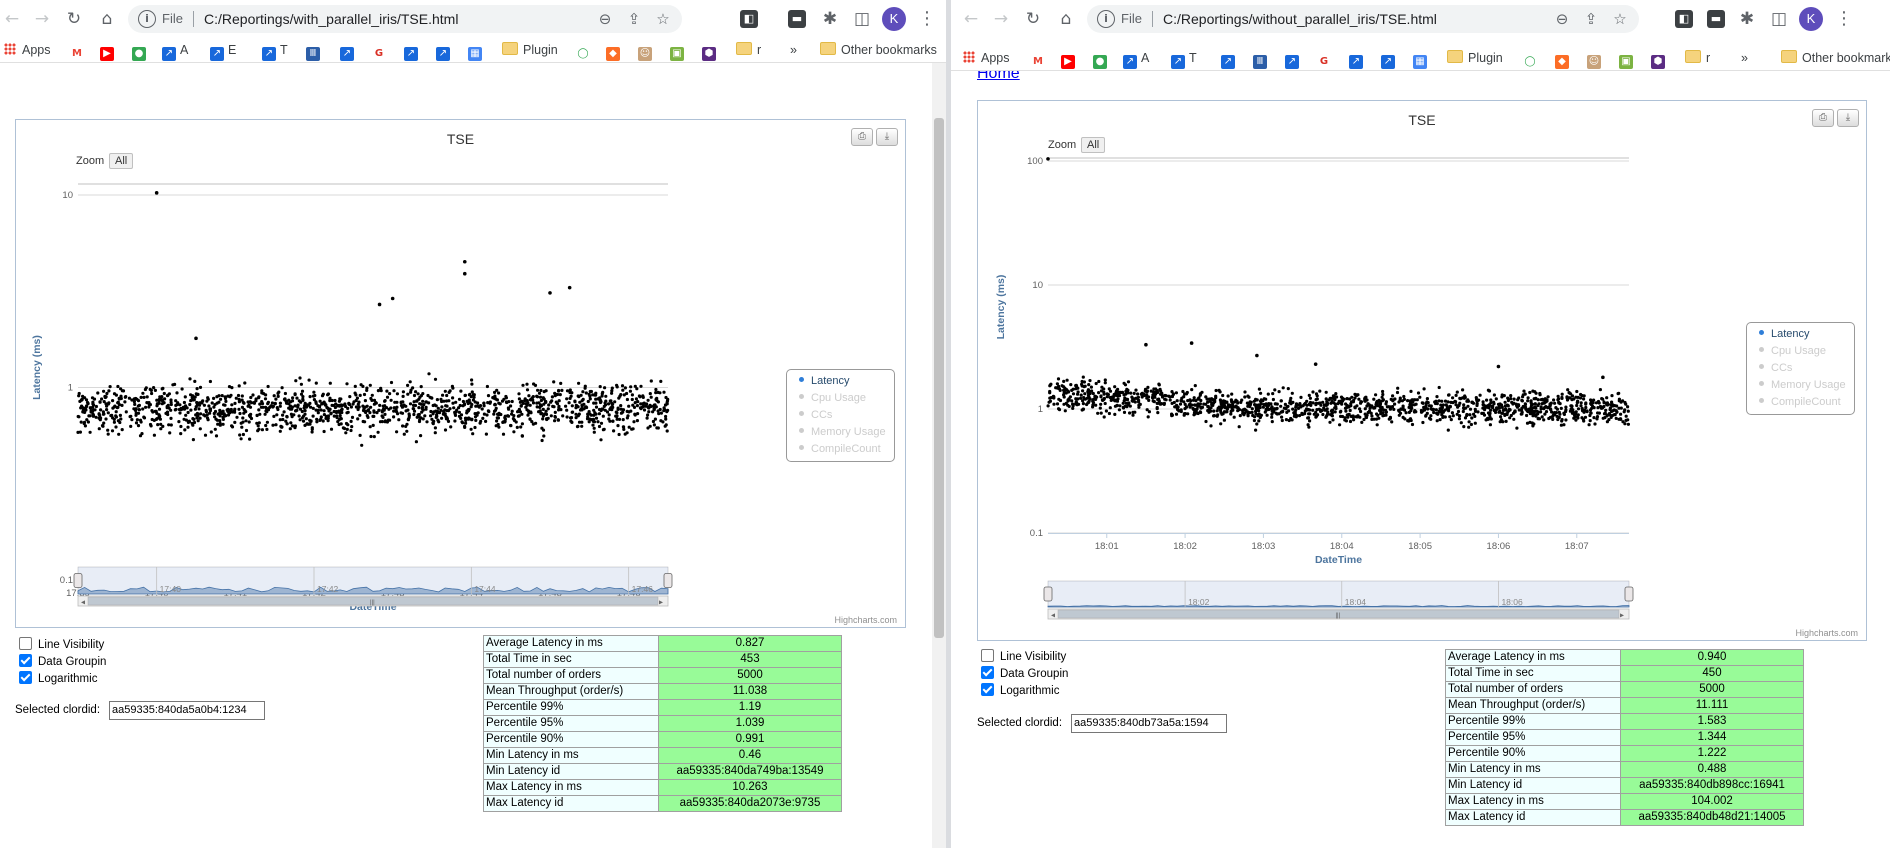  What do you see at coordinates (1802, 385) in the screenshot?
I see `legend-item-memory-usage: Memory Usage` at bounding box center [1802, 385].